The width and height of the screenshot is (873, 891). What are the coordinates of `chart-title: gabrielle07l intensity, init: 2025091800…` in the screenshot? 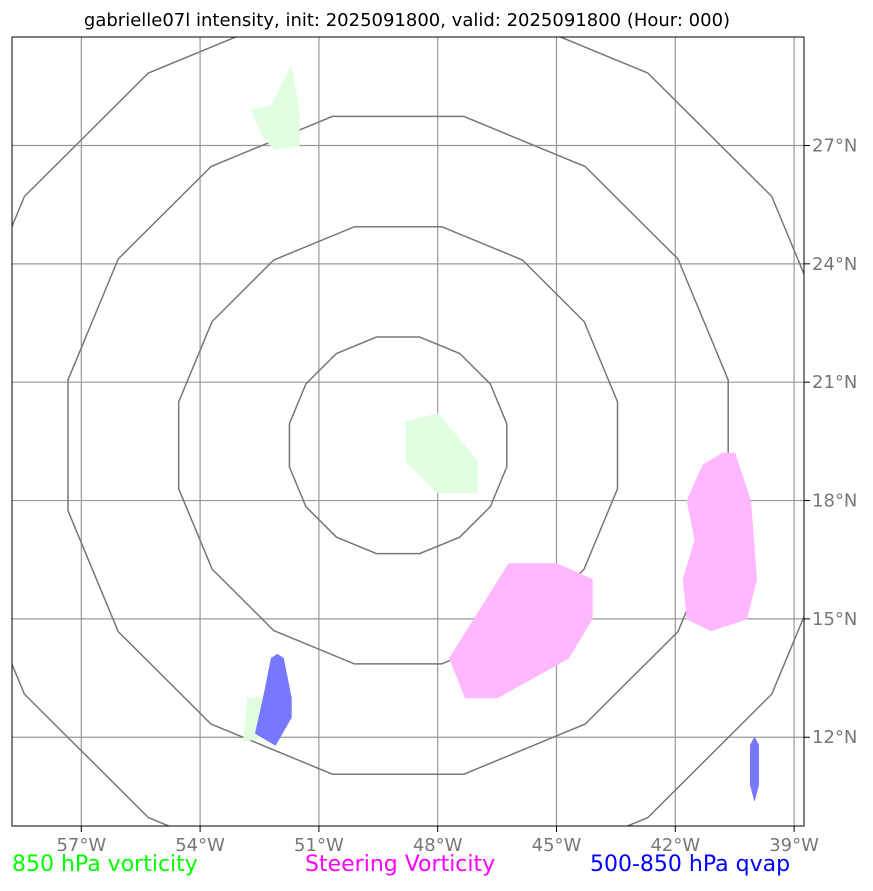 It's located at (407, 20).